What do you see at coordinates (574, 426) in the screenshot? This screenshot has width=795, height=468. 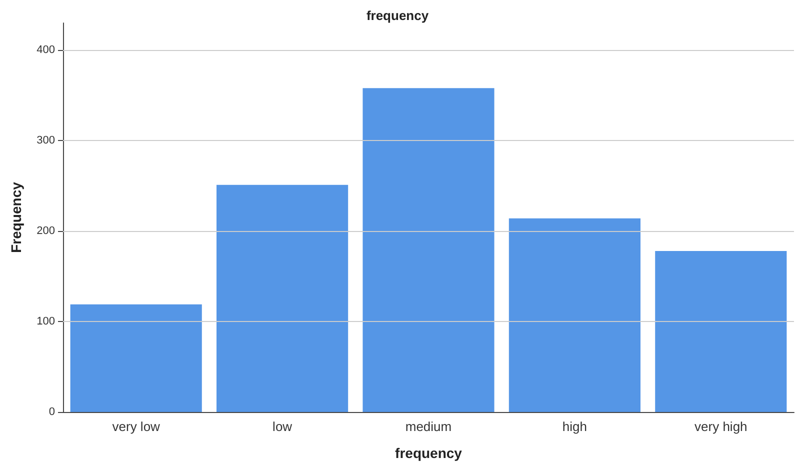 I see `x-tick-label: high` at bounding box center [574, 426].